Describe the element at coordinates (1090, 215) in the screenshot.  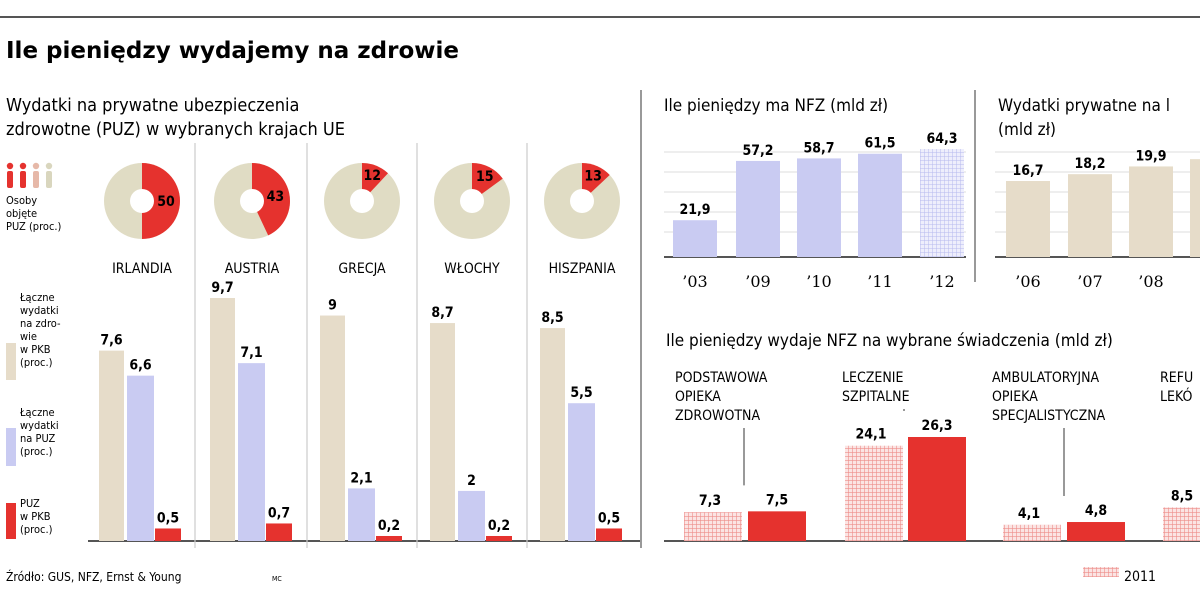
I see `private-bar` at that location.